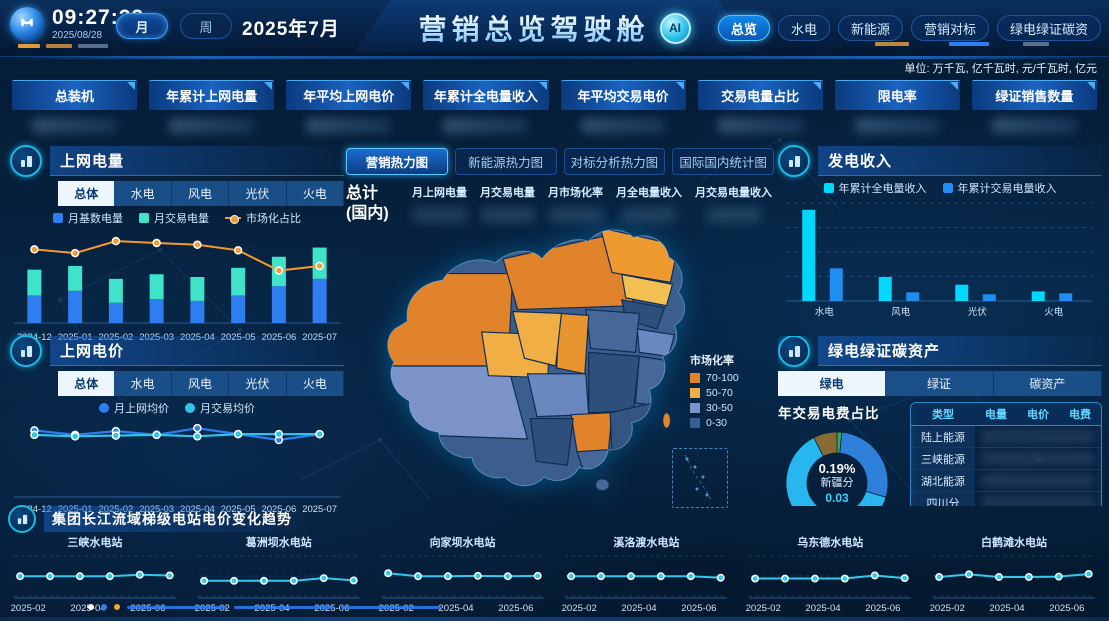 The image size is (1109, 621). What do you see at coordinates (143, 383) in the screenshot?
I see `grid-price-tab-水电: 水电` at bounding box center [143, 383].